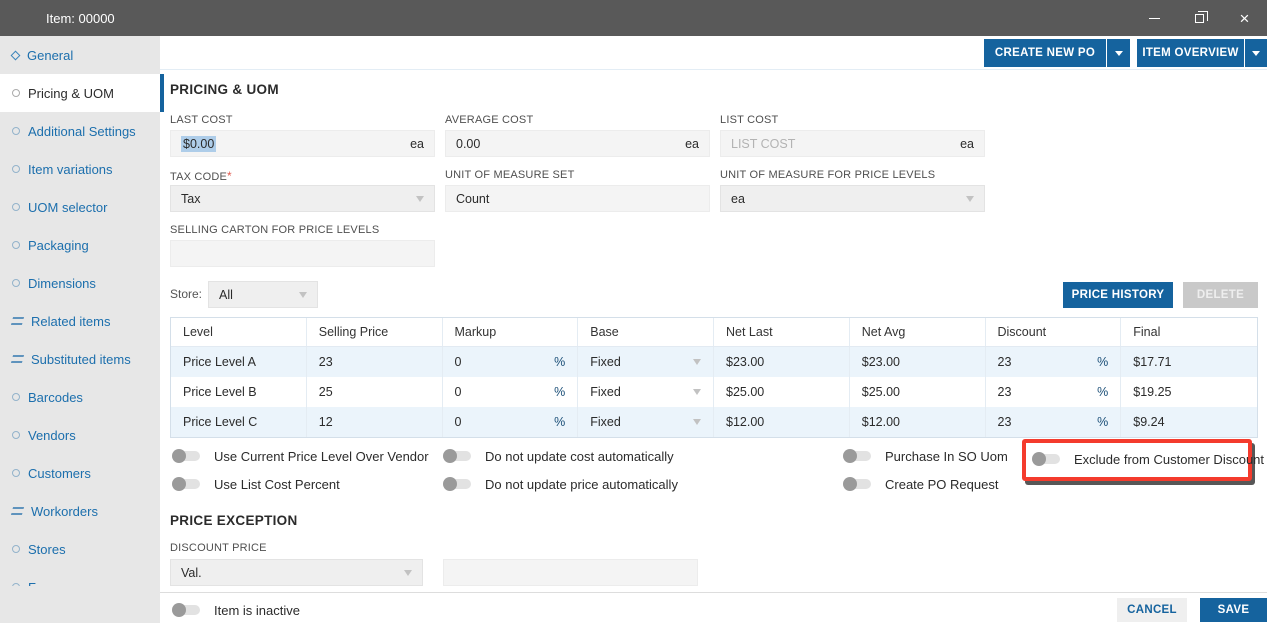 This screenshot has width=1267, height=623. I want to click on list-cost-placeholder: LIST COST, so click(763, 143).